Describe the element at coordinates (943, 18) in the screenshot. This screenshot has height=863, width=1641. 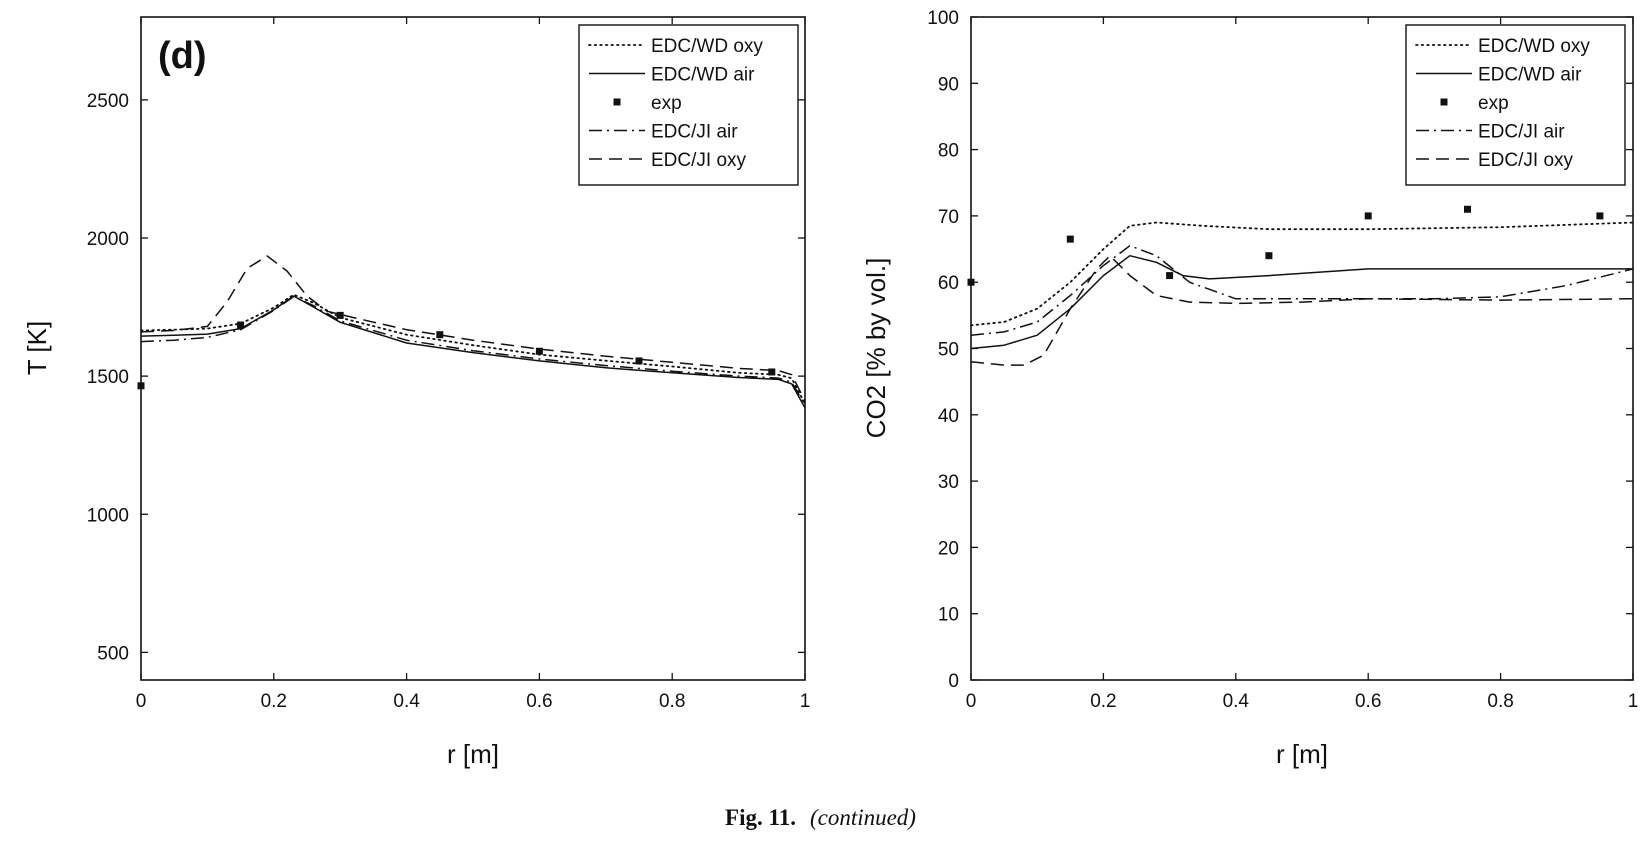
I see `co2-y-tick-label: 100` at that location.